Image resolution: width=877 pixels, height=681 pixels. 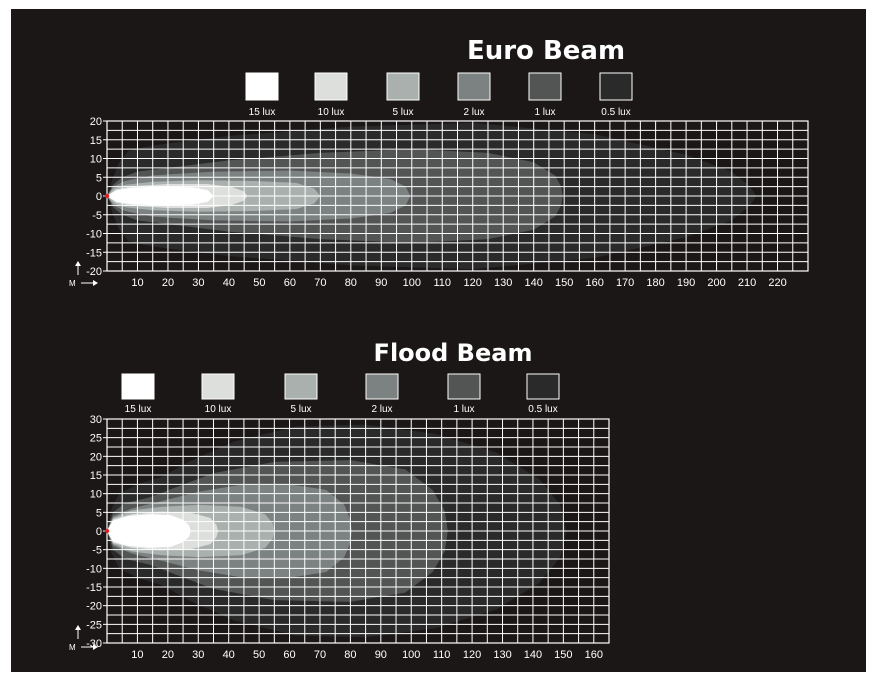 I want to click on y-tick-label: -25, so click(x=94, y=625).